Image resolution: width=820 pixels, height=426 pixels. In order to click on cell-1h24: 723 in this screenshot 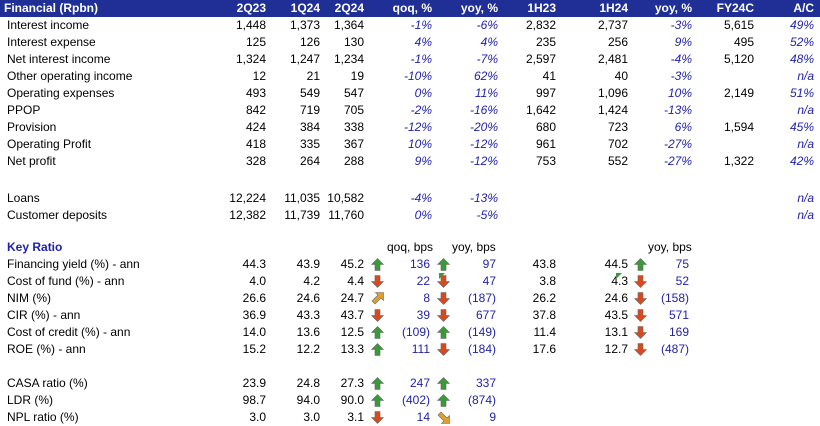, I will do `click(617, 127)`.